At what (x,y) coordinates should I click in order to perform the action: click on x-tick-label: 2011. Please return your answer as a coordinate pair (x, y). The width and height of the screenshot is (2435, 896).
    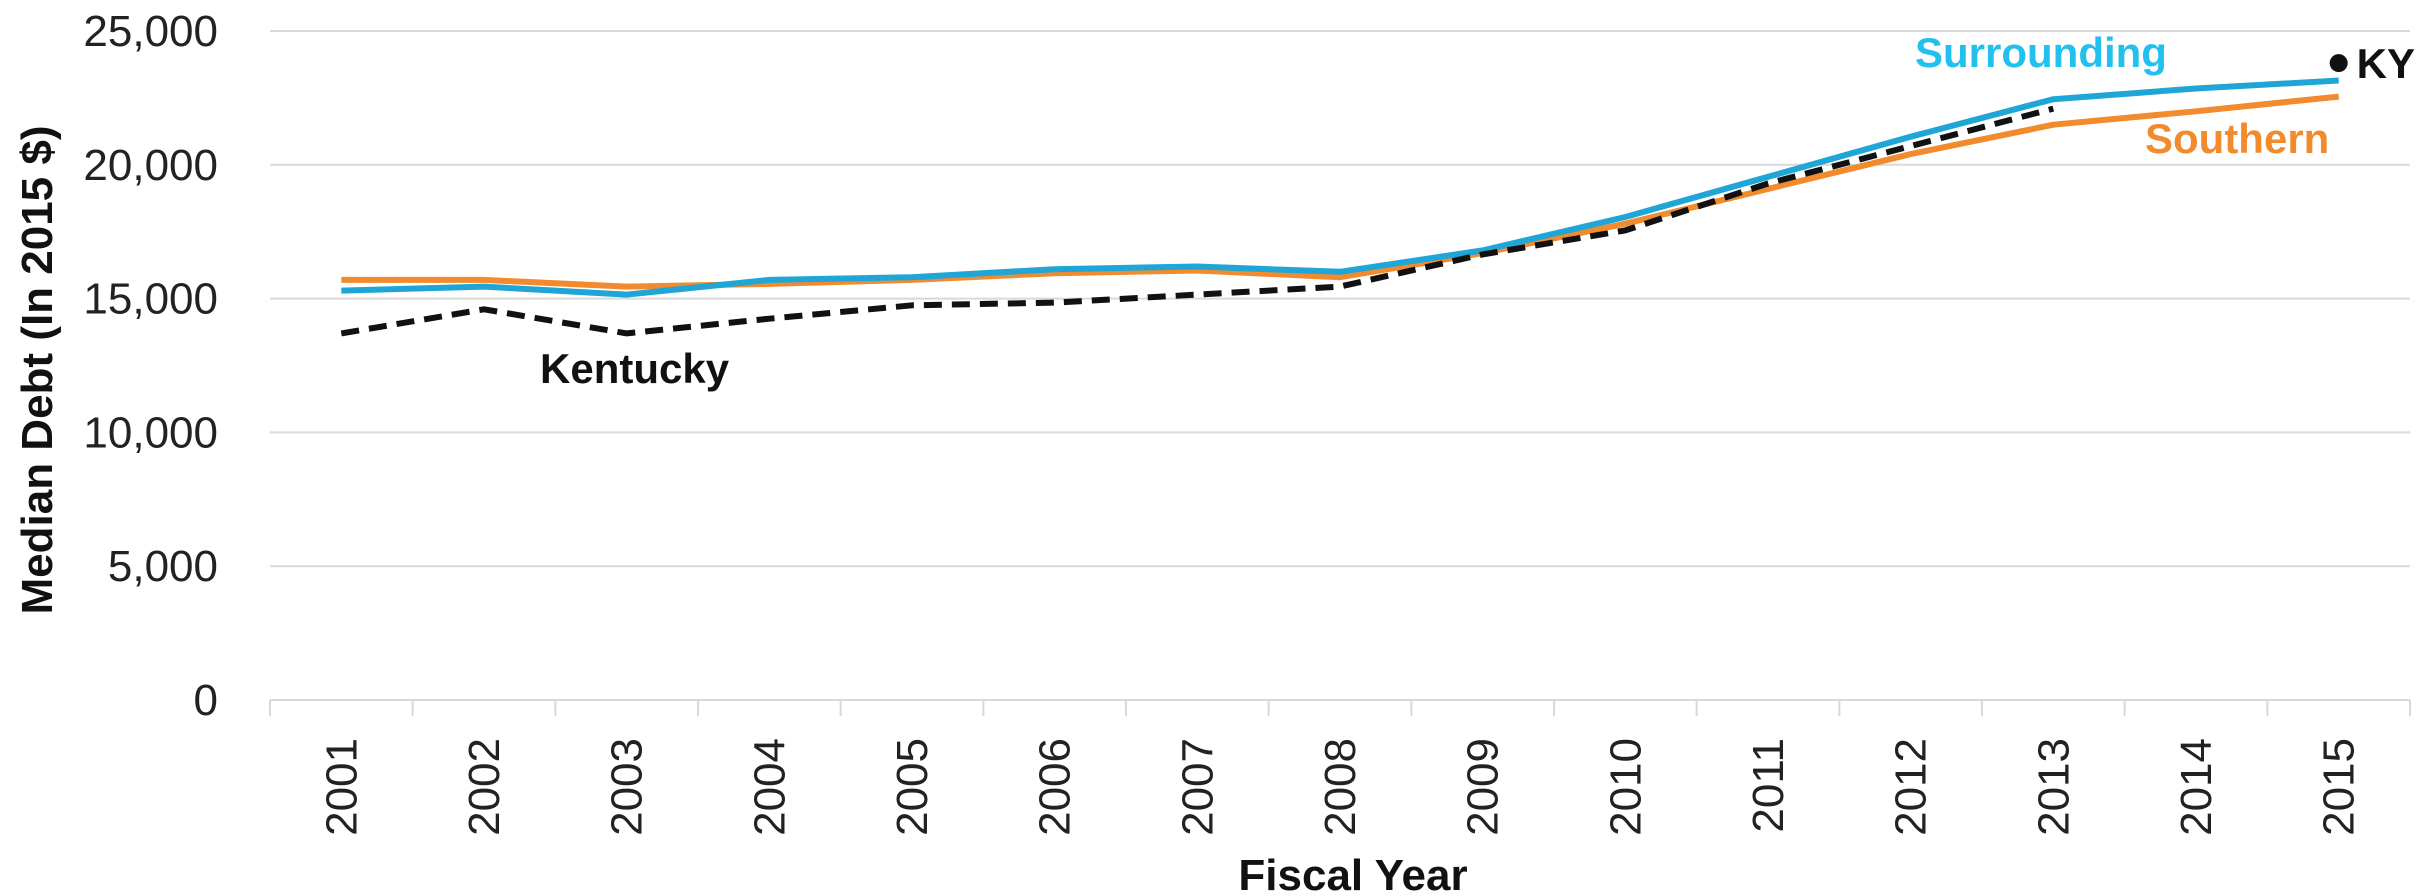
    Looking at the image, I should click on (1768, 785).